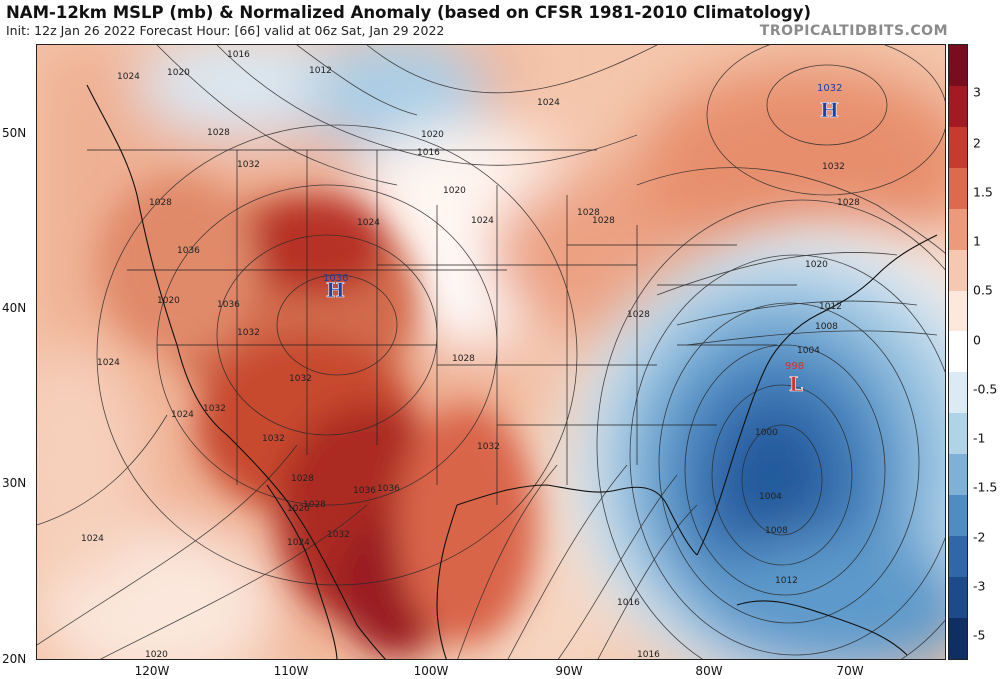  I want to click on high-pressure-value-1: 1036, so click(335, 278).